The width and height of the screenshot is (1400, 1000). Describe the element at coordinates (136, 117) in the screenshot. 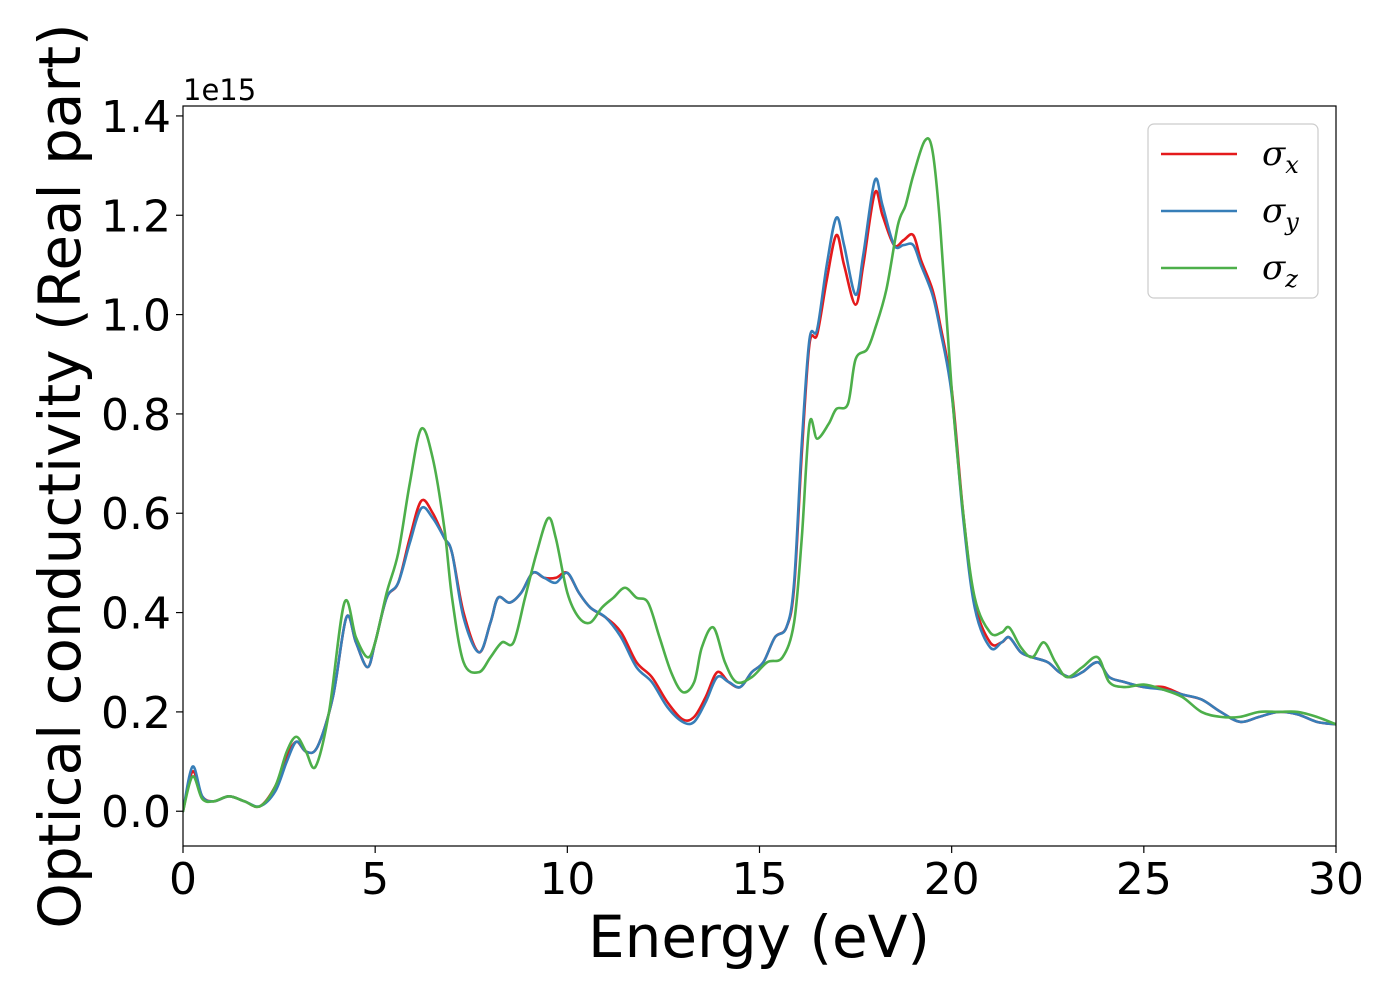

I see `y-tick-label: 1.4` at that location.